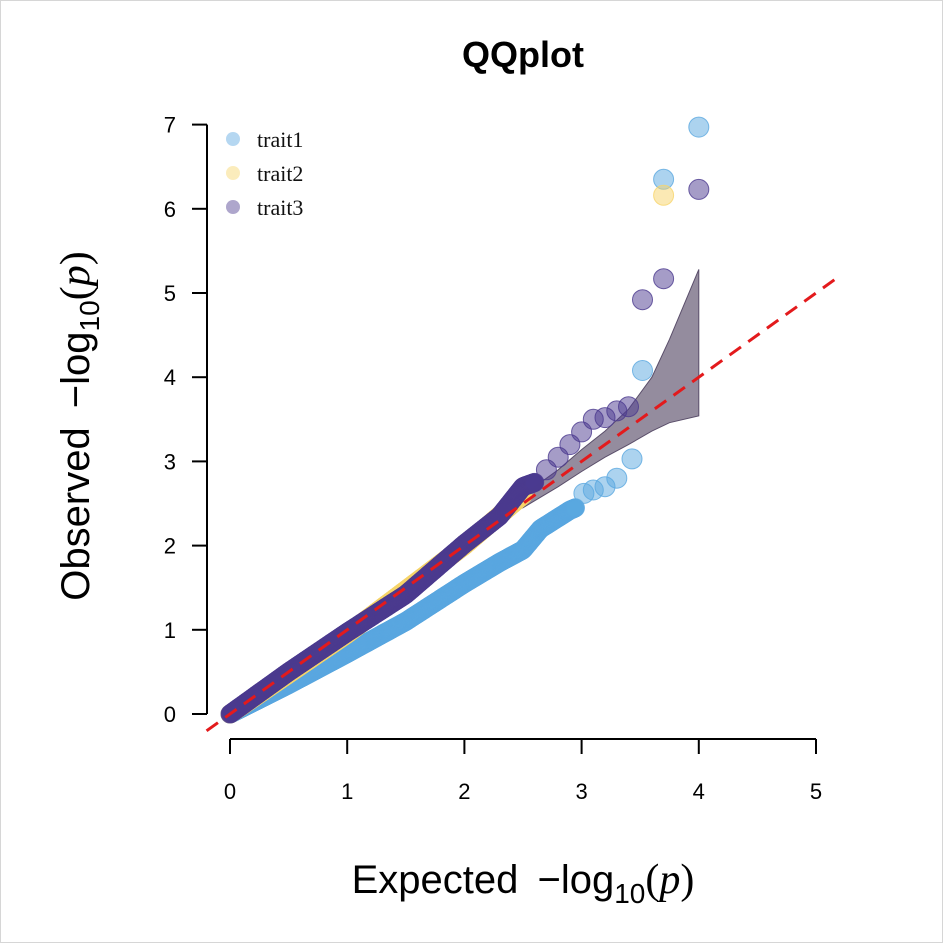 The height and width of the screenshot is (944, 943). Describe the element at coordinates (170, 377) in the screenshot. I see `y-tick-label: 4` at that location.